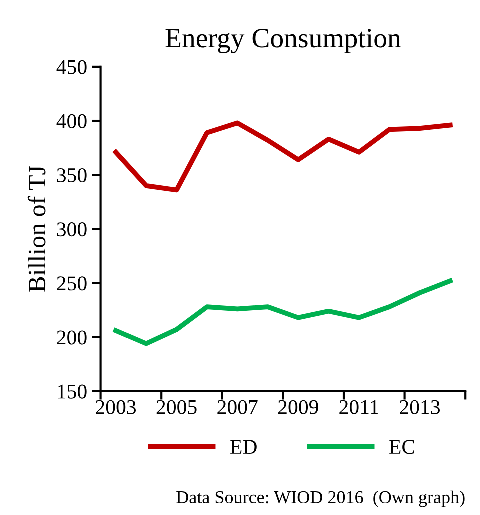 The height and width of the screenshot is (515, 480). What do you see at coordinates (320, 499) in the screenshot?
I see `source-note: Data Source: WIOD 2016 (Own graph)` at bounding box center [320, 499].